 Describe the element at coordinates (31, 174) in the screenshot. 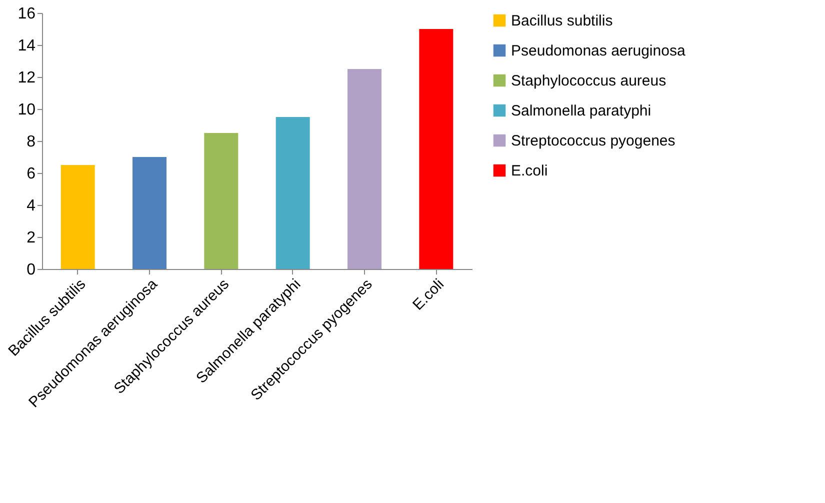

I see `y-tick-label: 6` at that location.